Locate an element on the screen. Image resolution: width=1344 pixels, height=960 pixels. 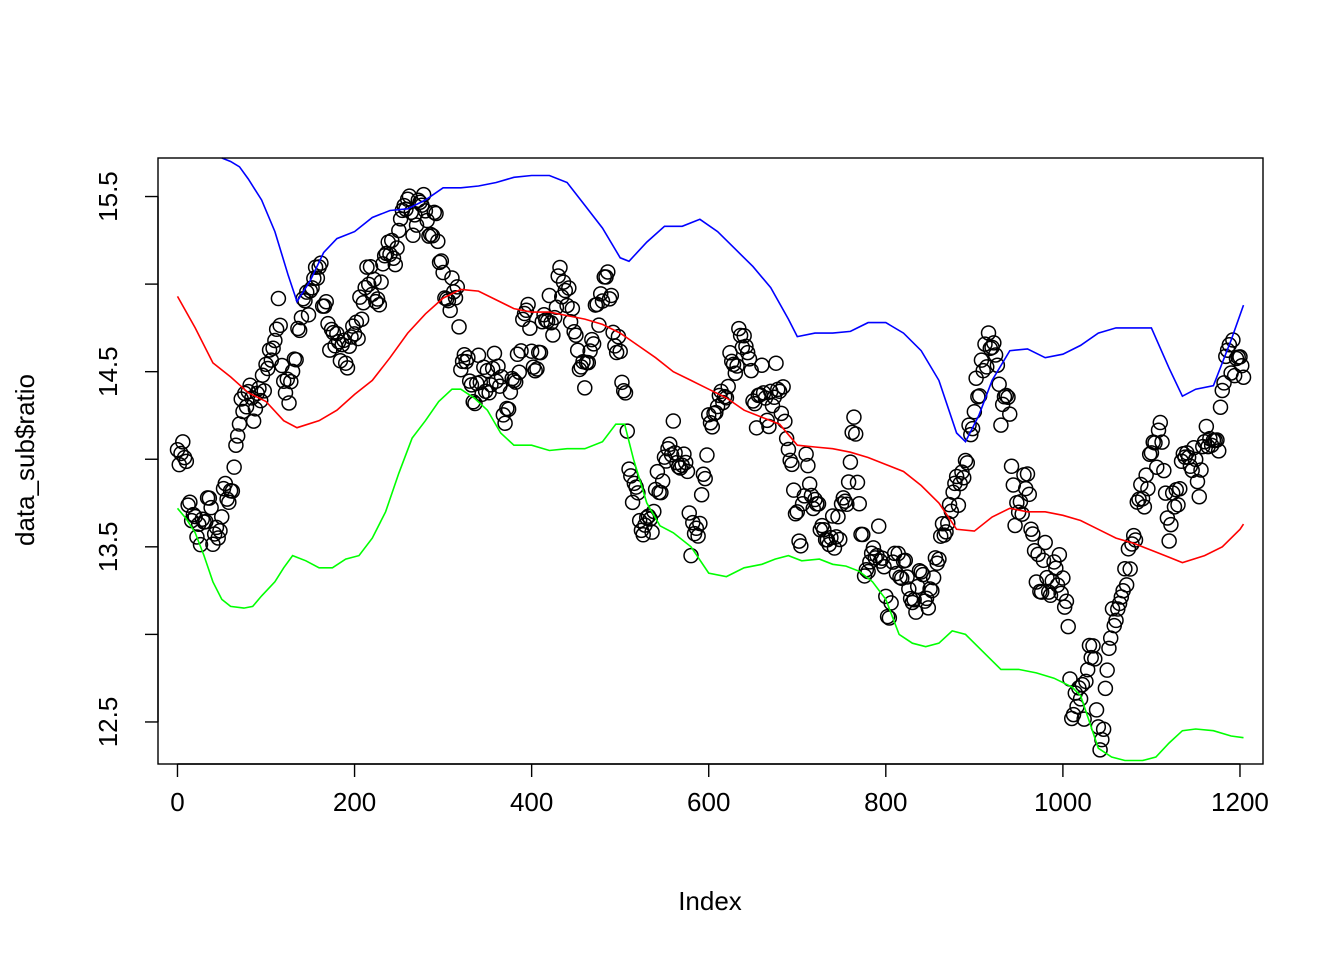
y-tick-label: 12.5 is located at coordinates (108, 722).